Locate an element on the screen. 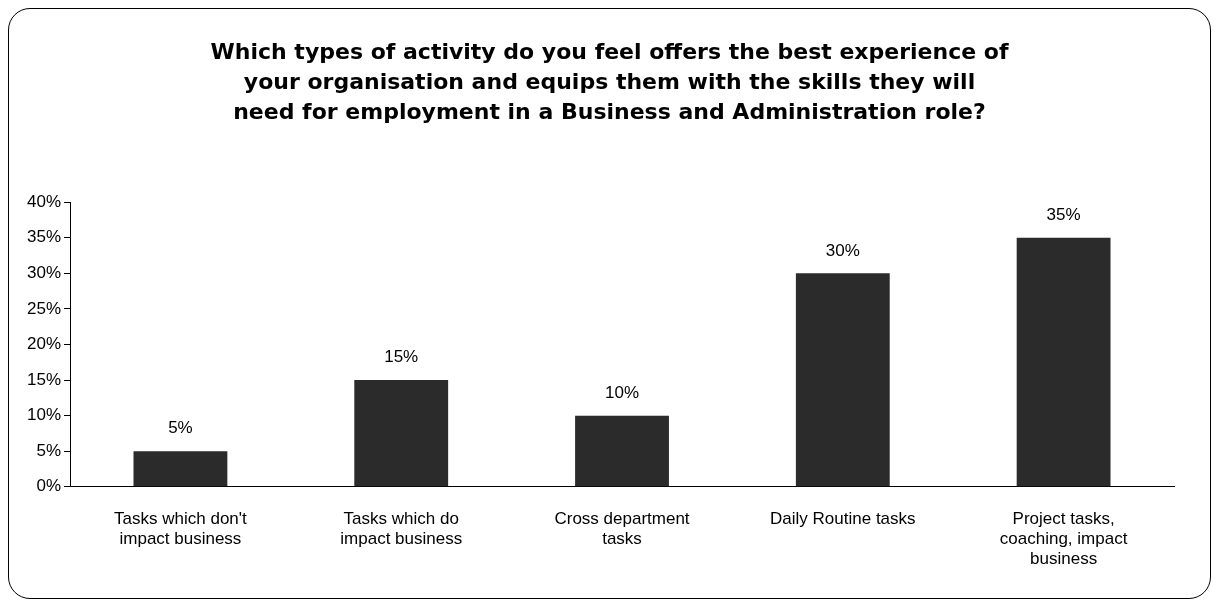  data-label: 35% is located at coordinates (1063, 214).